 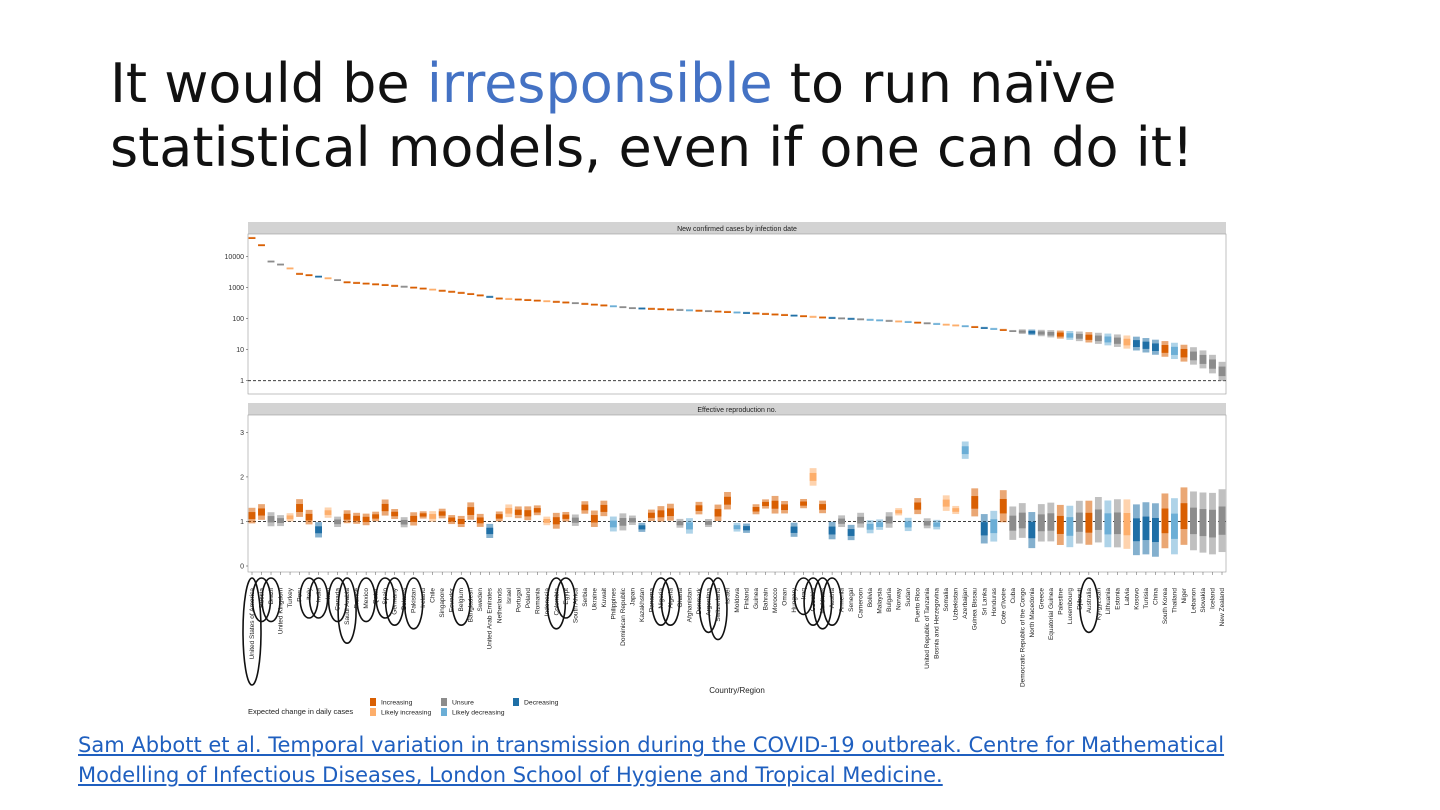 I want to click on country-label: Malaysia, so click(x=880, y=601).